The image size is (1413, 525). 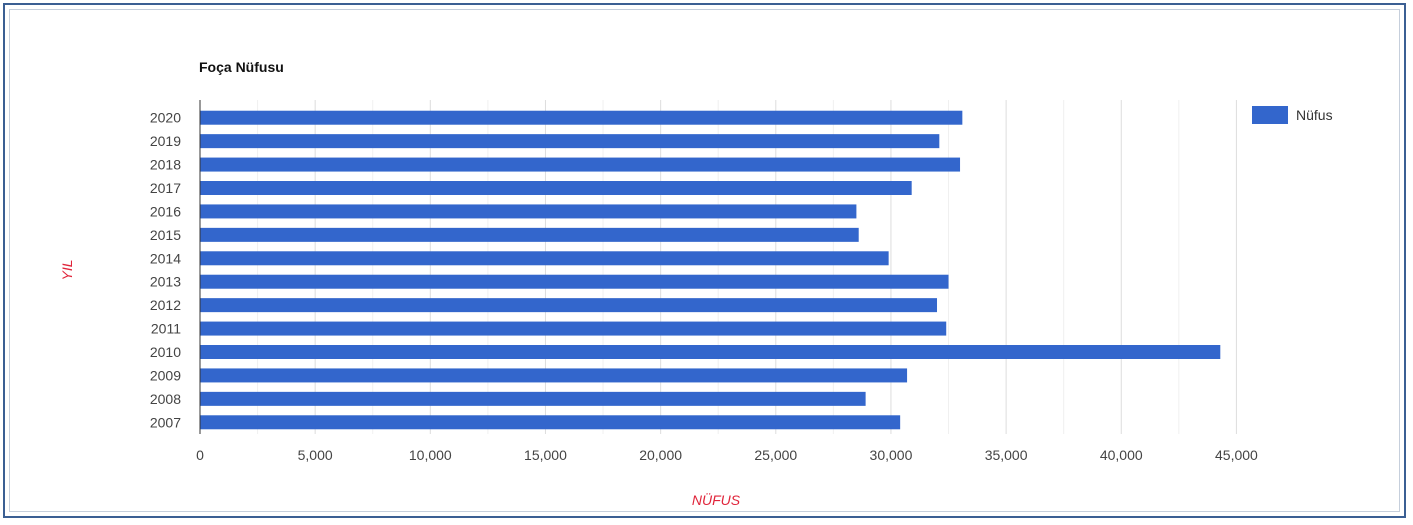 I want to click on y-tick-label: 2009, so click(x=165, y=375).